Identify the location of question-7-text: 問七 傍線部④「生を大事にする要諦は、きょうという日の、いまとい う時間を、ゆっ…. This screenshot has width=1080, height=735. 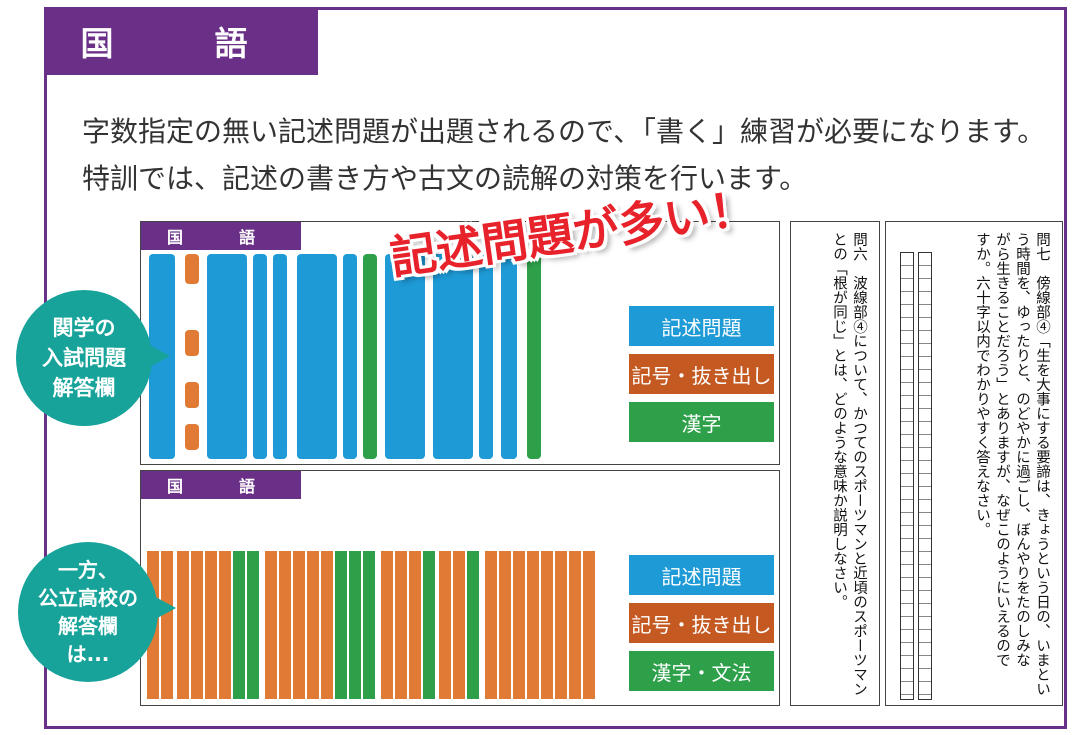
(1012, 464).